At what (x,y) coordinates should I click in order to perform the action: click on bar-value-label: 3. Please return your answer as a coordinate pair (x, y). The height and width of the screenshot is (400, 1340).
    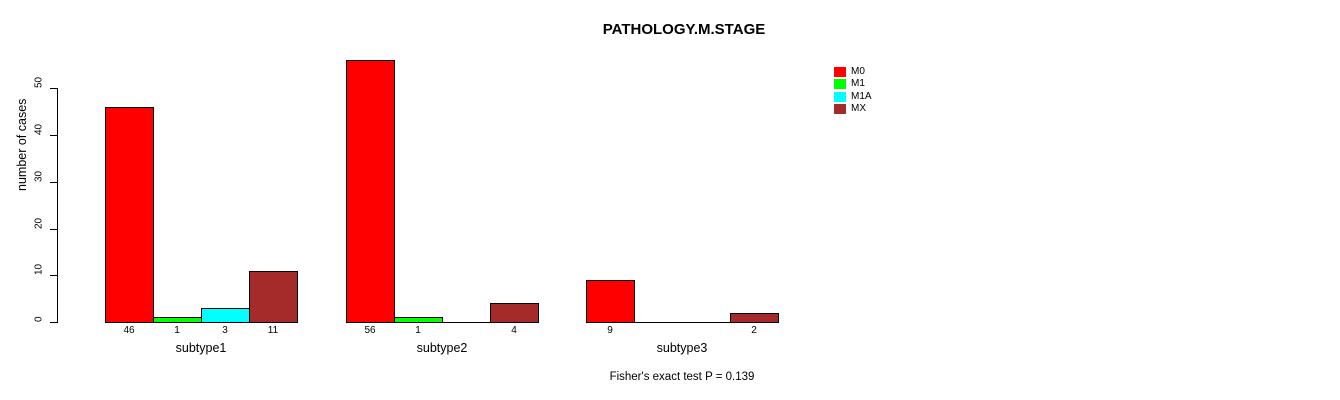
    Looking at the image, I should click on (225, 330).